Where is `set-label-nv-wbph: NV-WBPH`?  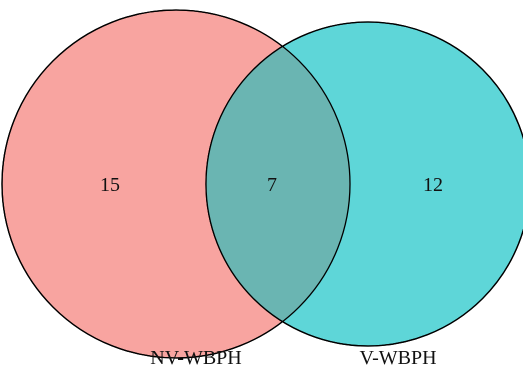
set-label-nv-wbph: NV-WBPH is located at coordinates (196, 357).